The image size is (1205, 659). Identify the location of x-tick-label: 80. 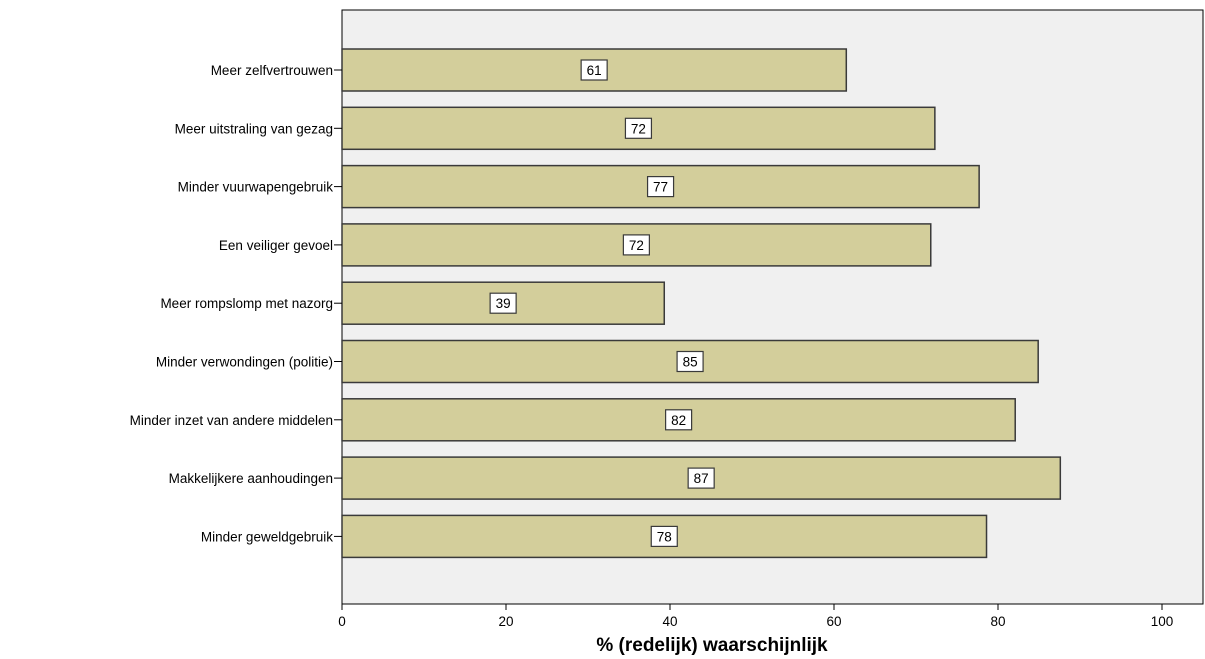
(997, 621).